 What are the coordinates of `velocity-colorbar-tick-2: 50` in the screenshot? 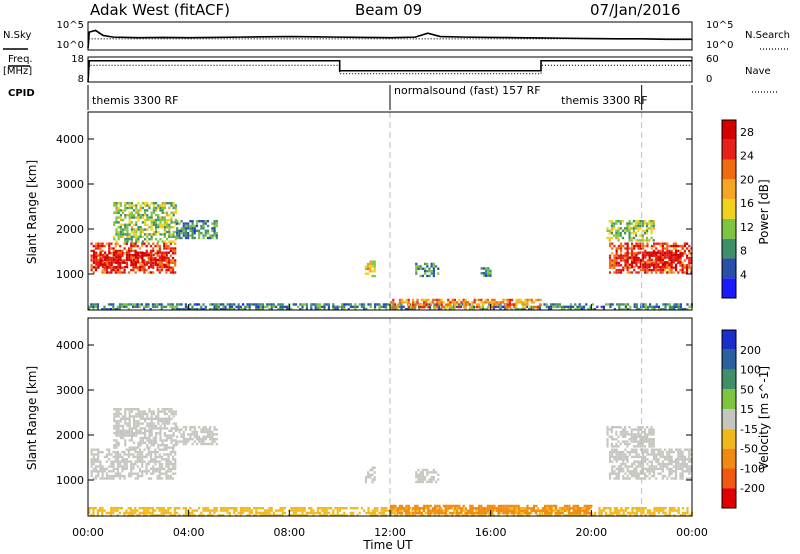 It's located at (747, 389).